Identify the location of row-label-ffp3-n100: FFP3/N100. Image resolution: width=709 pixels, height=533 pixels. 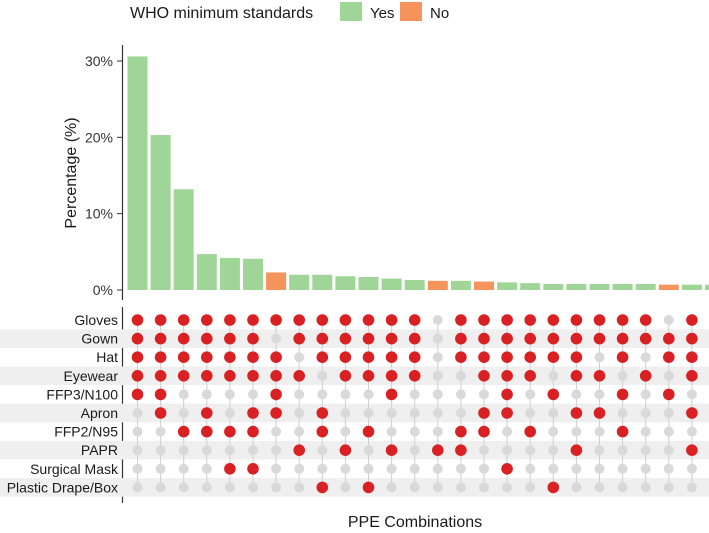
(82, 394).